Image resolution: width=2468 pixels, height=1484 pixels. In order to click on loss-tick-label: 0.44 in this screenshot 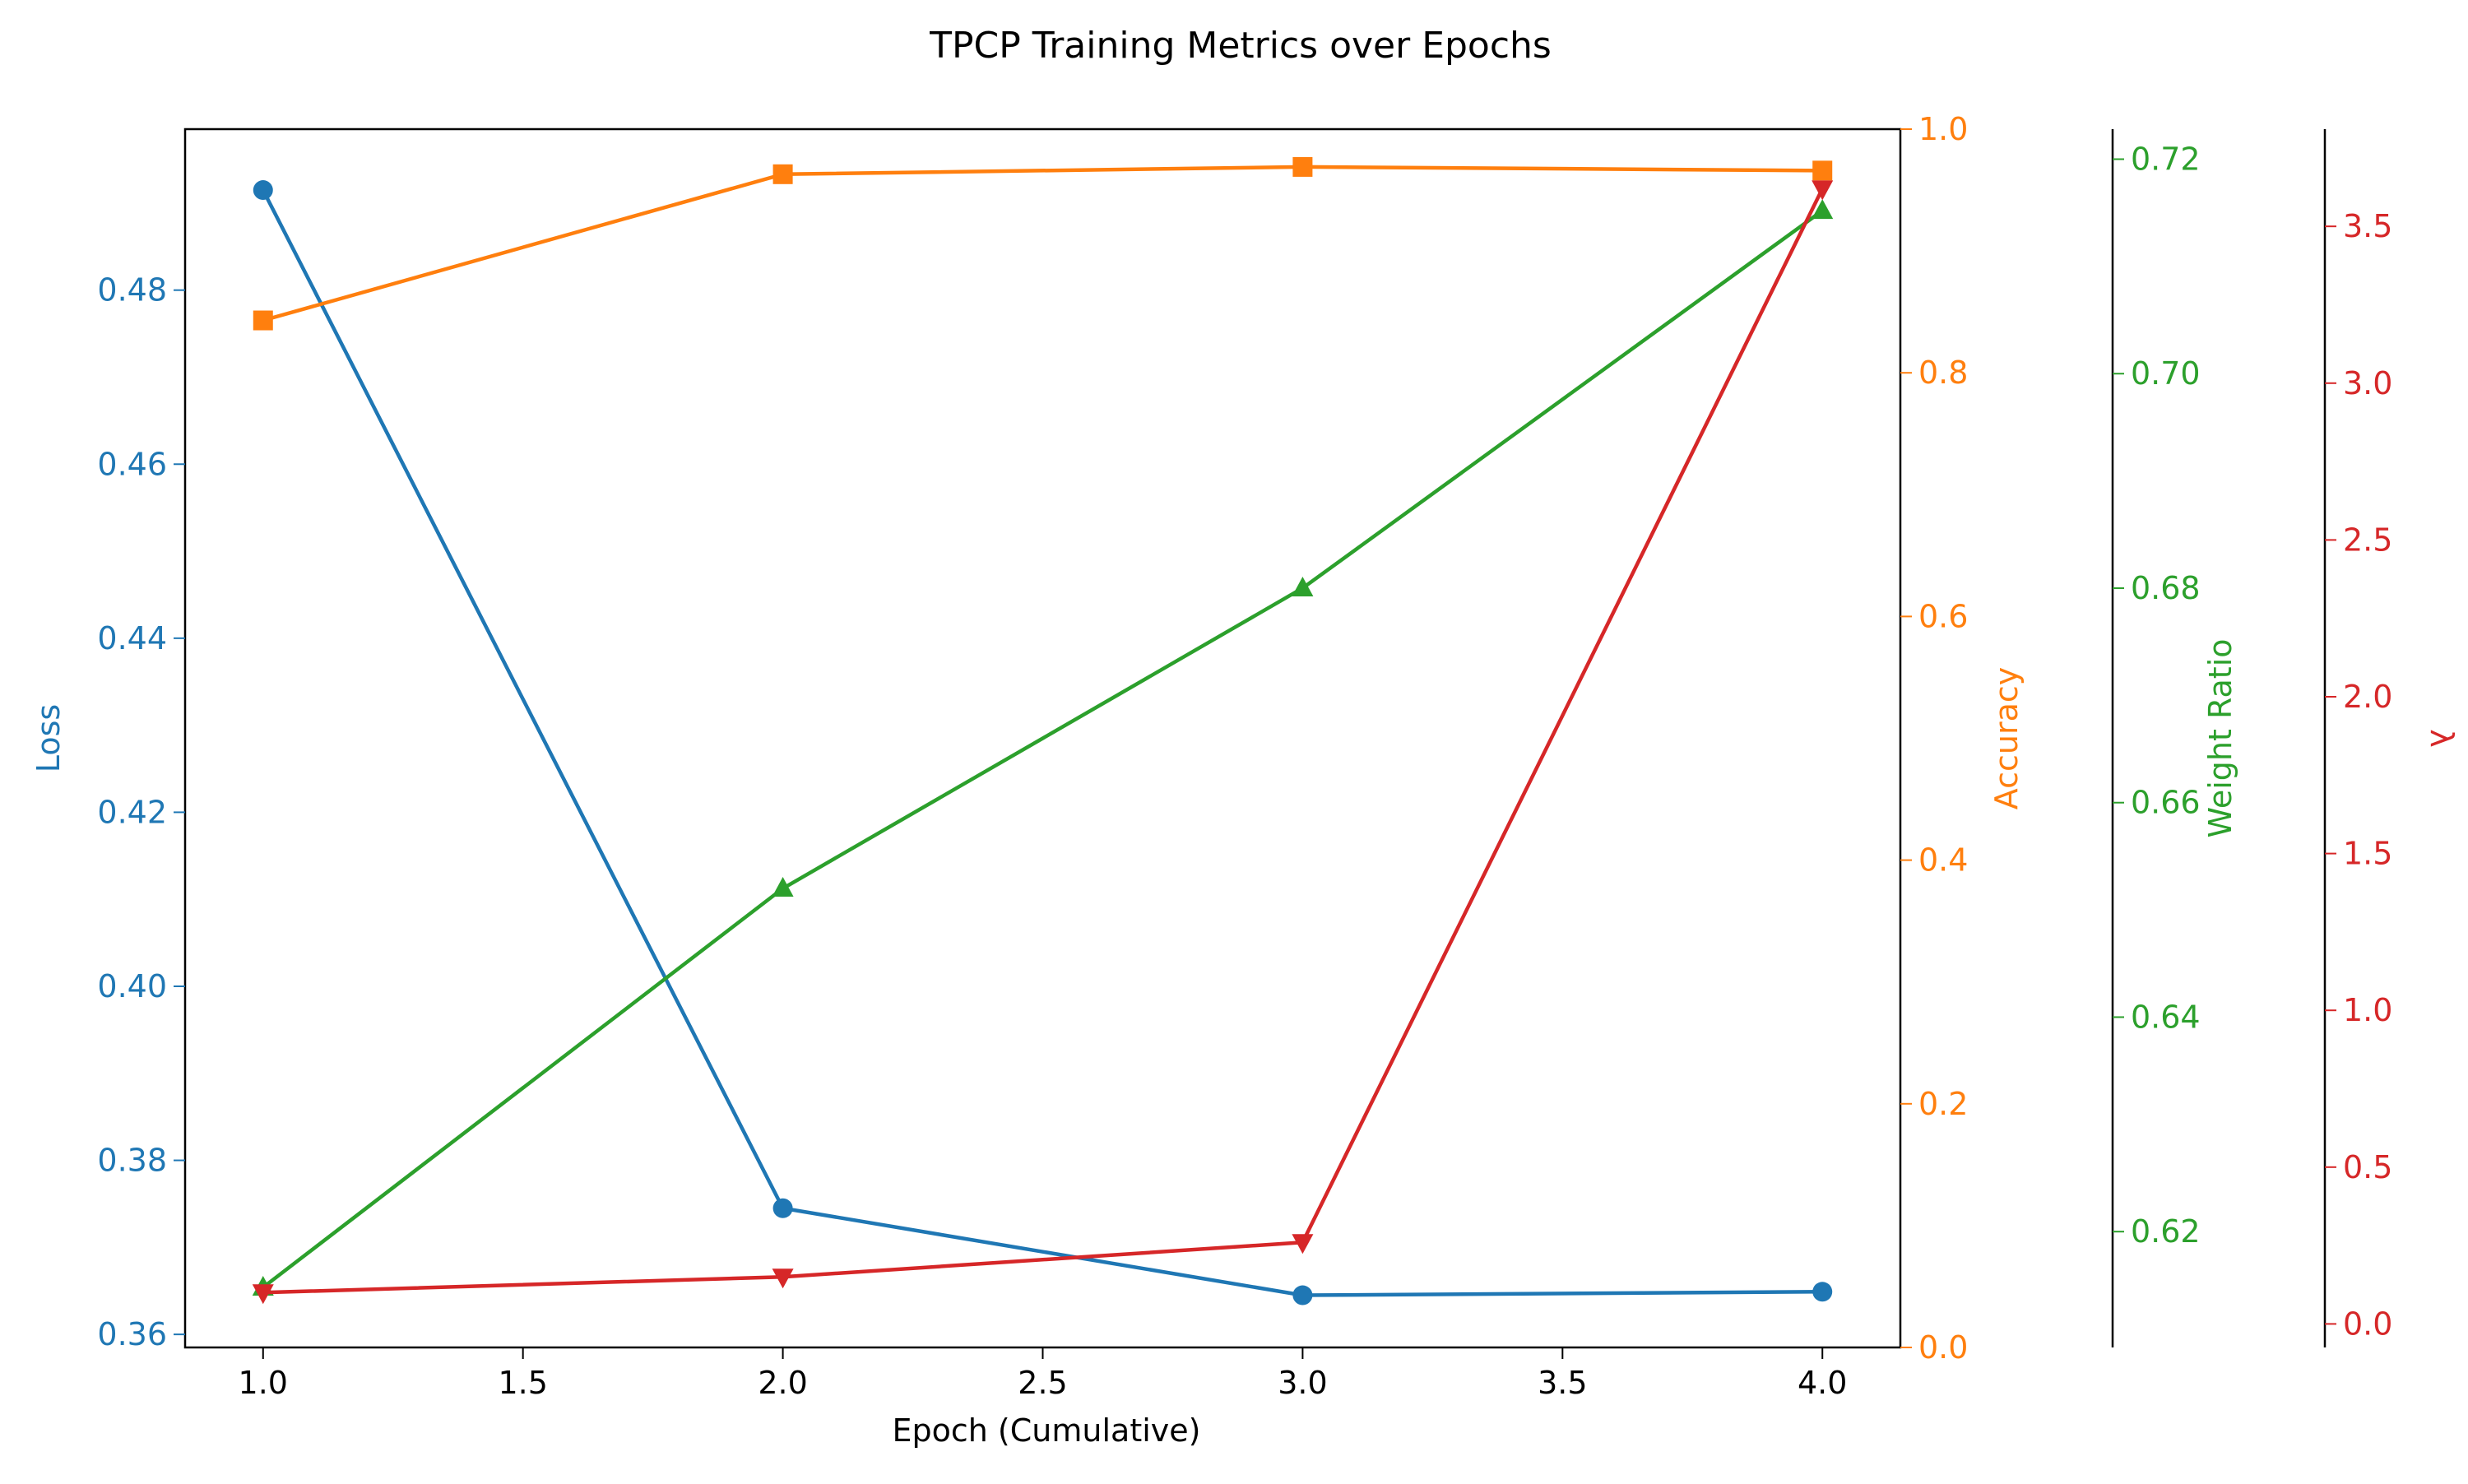, I will do `click(132, 638)`.